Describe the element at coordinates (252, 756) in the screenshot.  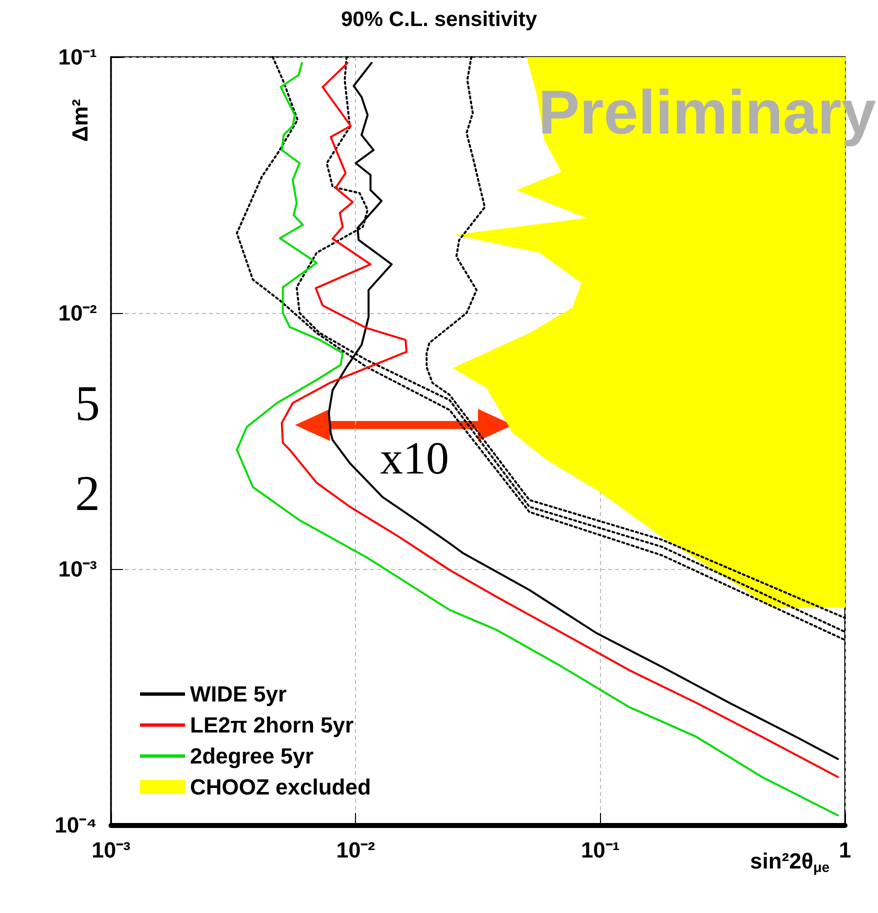
I see `legend-label: 2degree 5yr` at that location.